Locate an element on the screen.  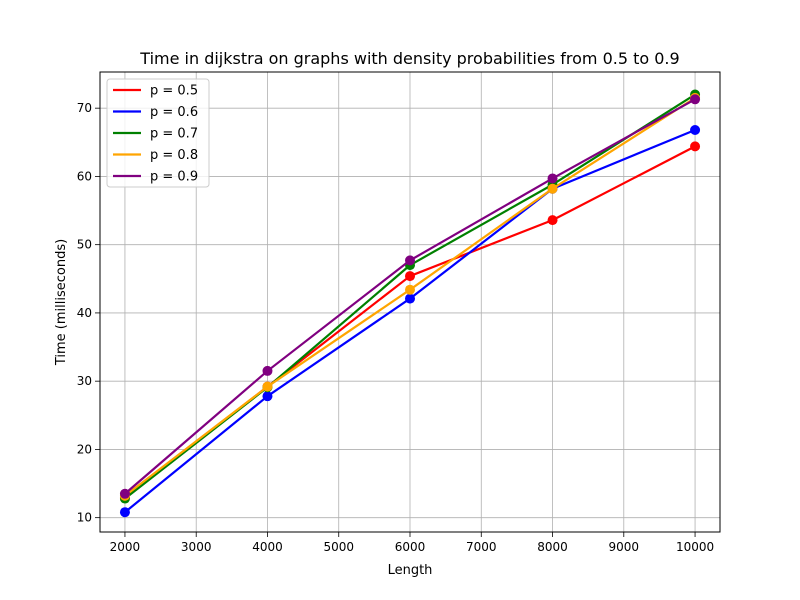
x-tick-label: 7000 is located at coordinates (481, 547).